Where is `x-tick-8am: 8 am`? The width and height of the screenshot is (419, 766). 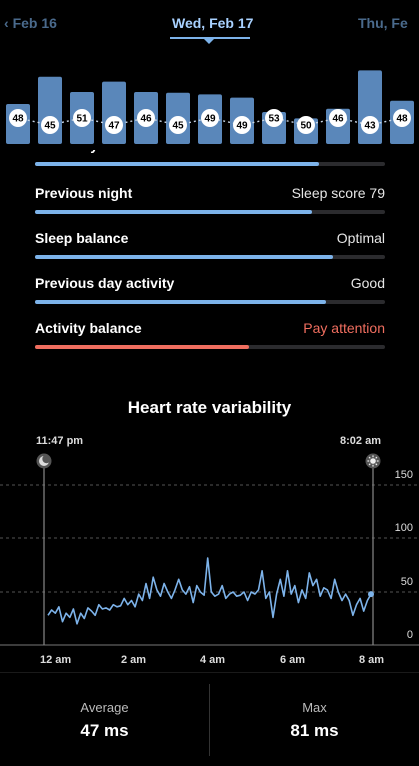 x-tick-8am: 8 am is located at coordinates (372, 660).